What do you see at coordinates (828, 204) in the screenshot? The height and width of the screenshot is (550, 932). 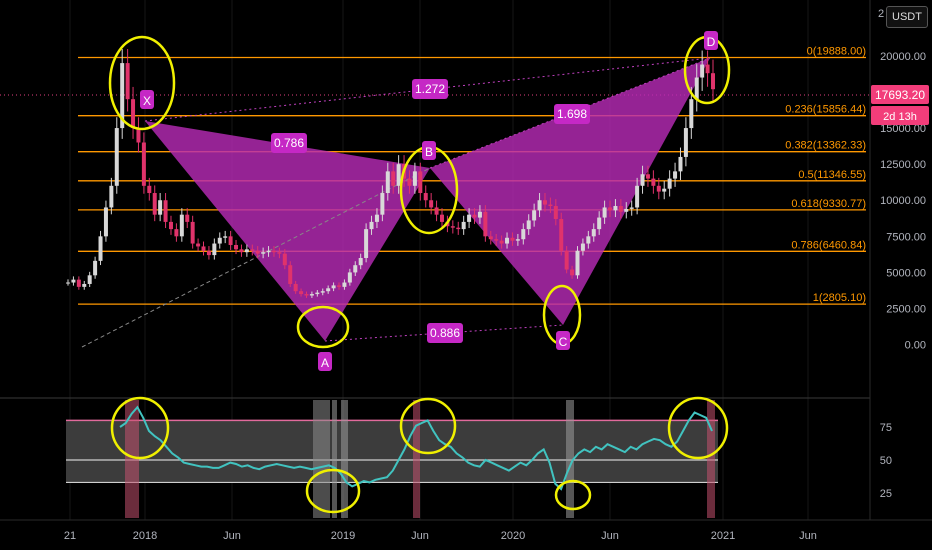 I see `fib-label: 0.618(9330.77)` at bounding box center [828, 204].